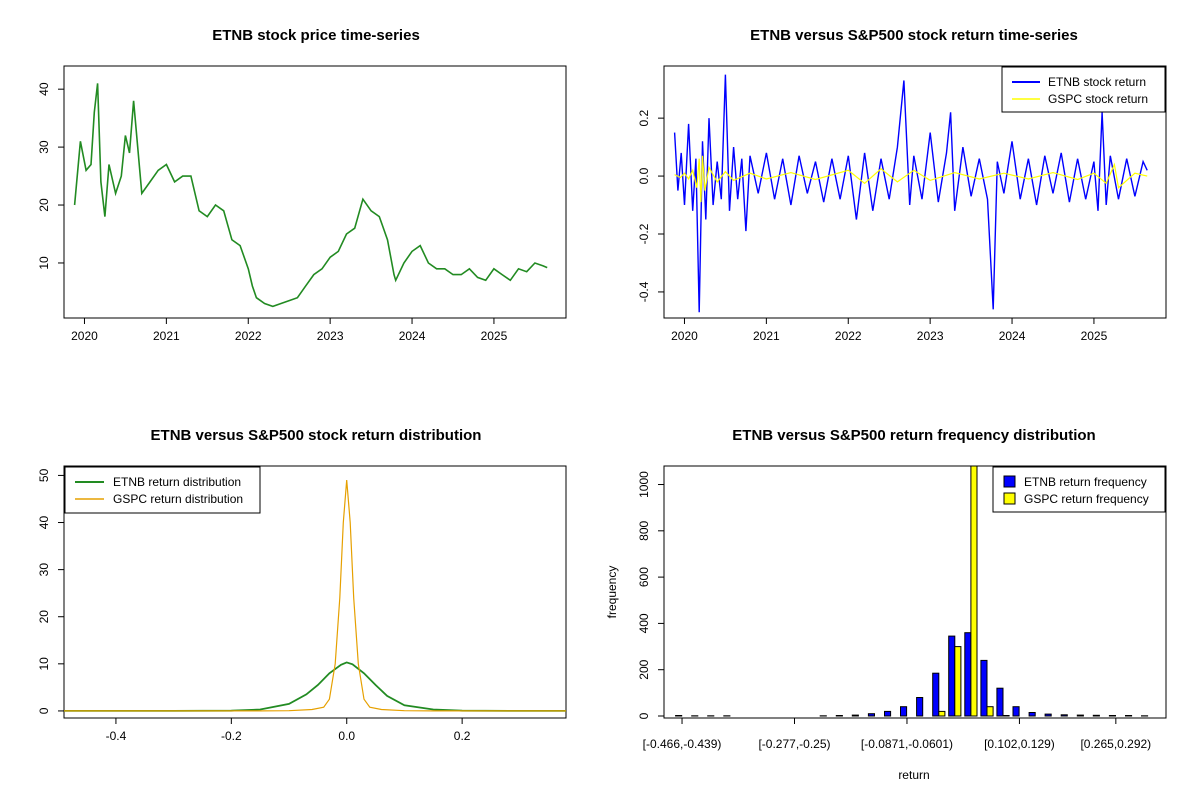  What do you see at coordinates (650, 205) in the screenshot?
I see `returns-chart-y-axis: -0.4 -0.2 0.0 0.2` at bounding box center [650, 205].